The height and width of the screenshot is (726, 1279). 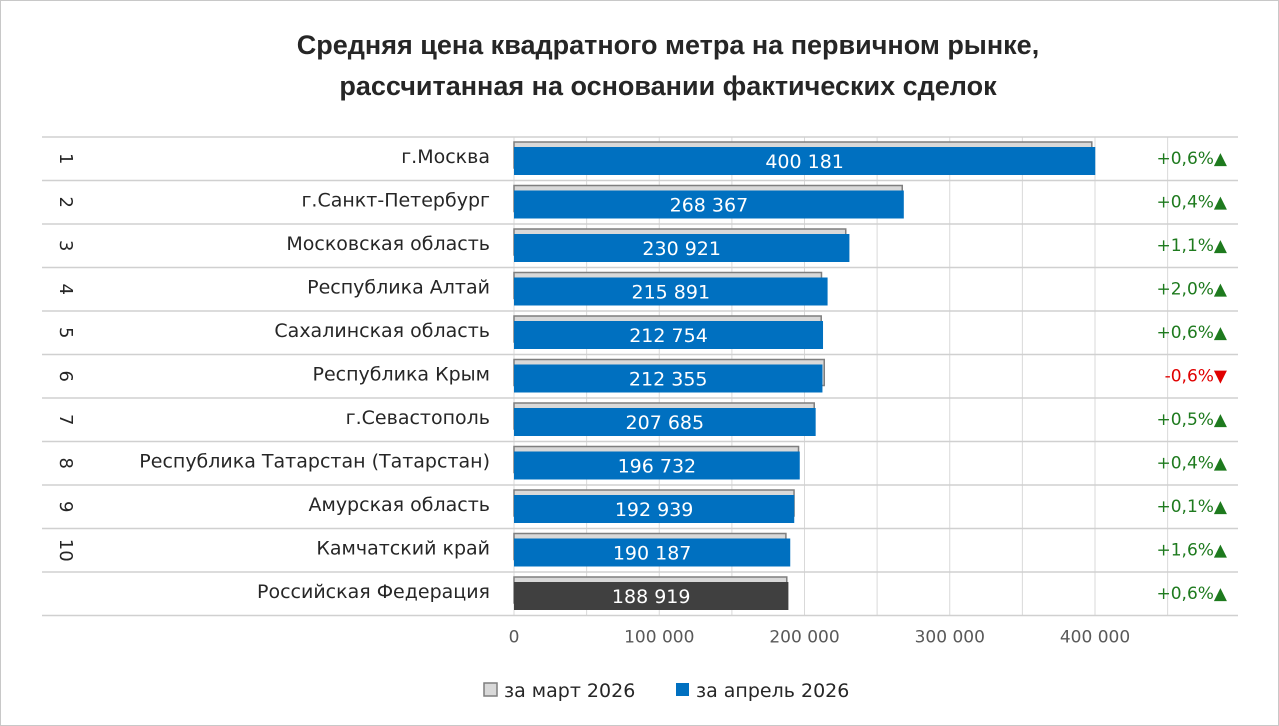 What do you see at coordinates (1191, 550) in the screenshot?
I see `change-label: +1,6%▲` at bounding box center [1191, 550].